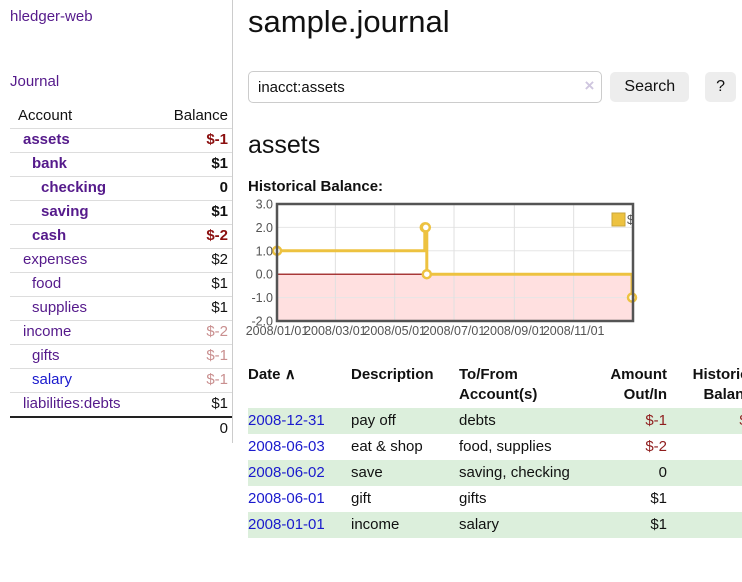 This screenshot has height=582, width=742. Describe the element at coordinates (514, 331) in the screenshot. I see `x-axis-tick-label: 2008/09/01` at that location.